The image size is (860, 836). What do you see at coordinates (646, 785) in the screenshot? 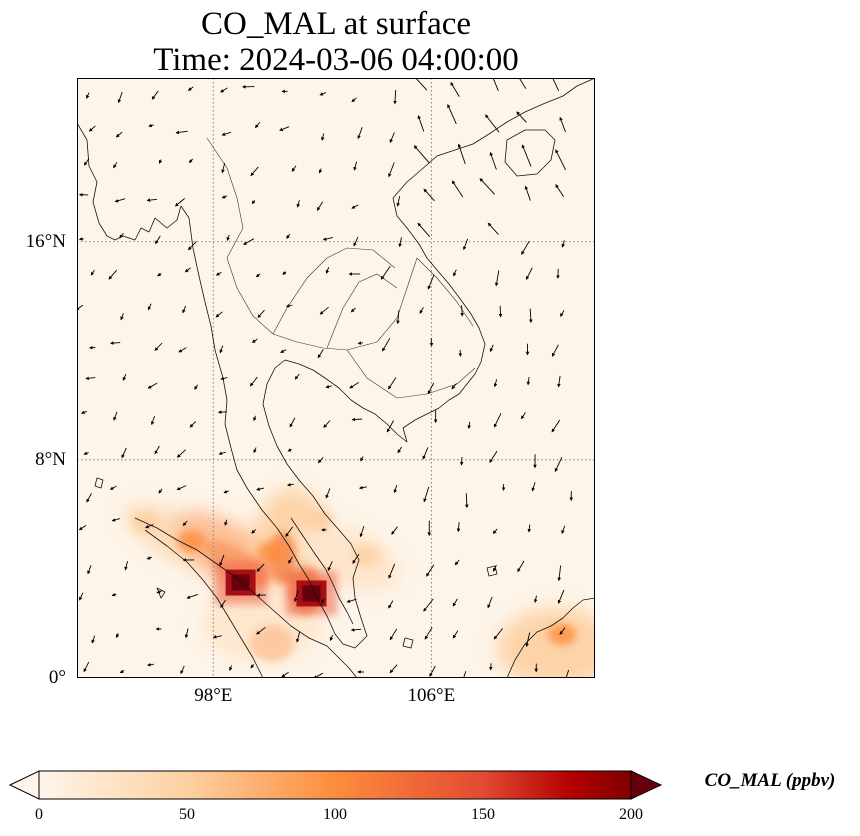
I see `colorbar-extend-max` at bounding box center [646, 785].